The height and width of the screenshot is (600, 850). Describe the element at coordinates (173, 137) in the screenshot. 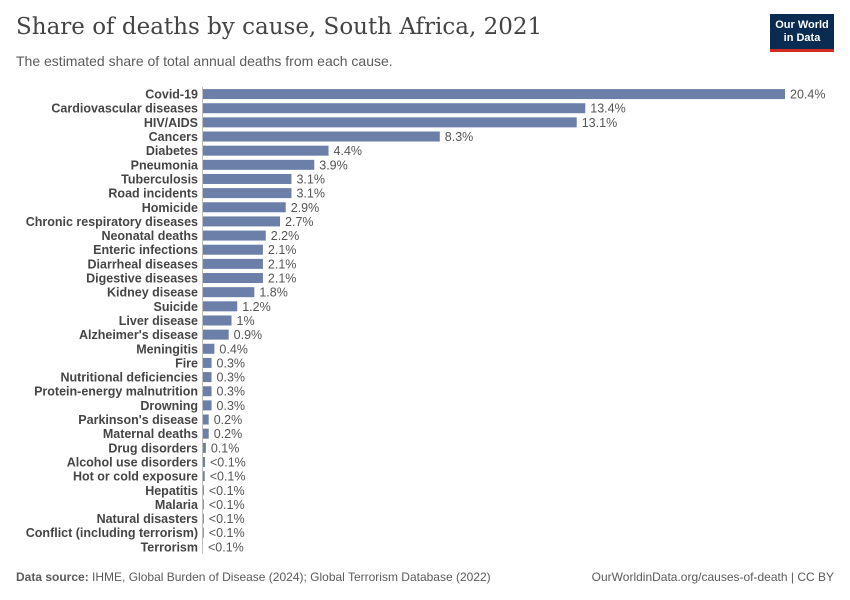

I see `category-label-cancers: Cancers` at that location.